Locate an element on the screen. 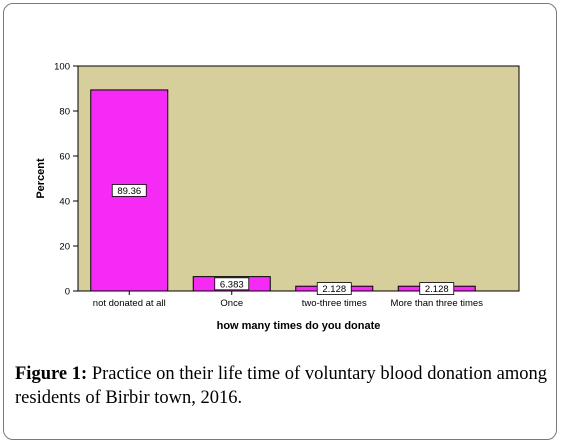 This screenshot has height=445, width=562. caption-label: Figure 1: is located at coordinates (51, 374).